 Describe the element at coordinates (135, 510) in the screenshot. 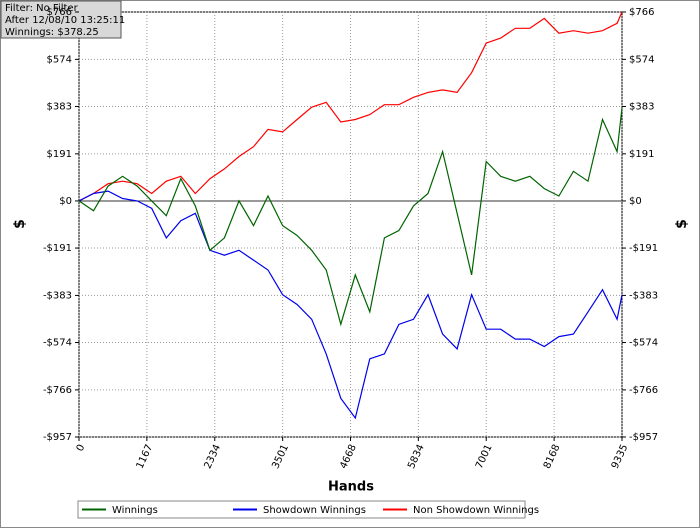

I see `legend-label: Winnings` at that location.